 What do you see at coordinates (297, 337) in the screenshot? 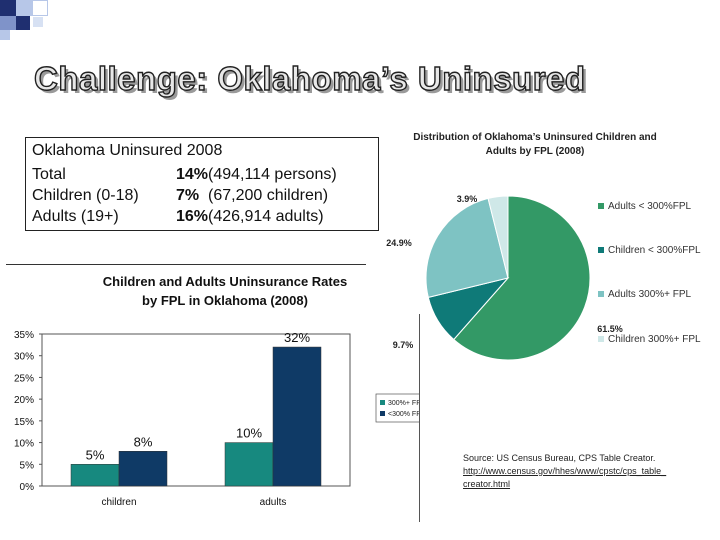
I see `bar-label: 32%` at bounding box center [297, 337].